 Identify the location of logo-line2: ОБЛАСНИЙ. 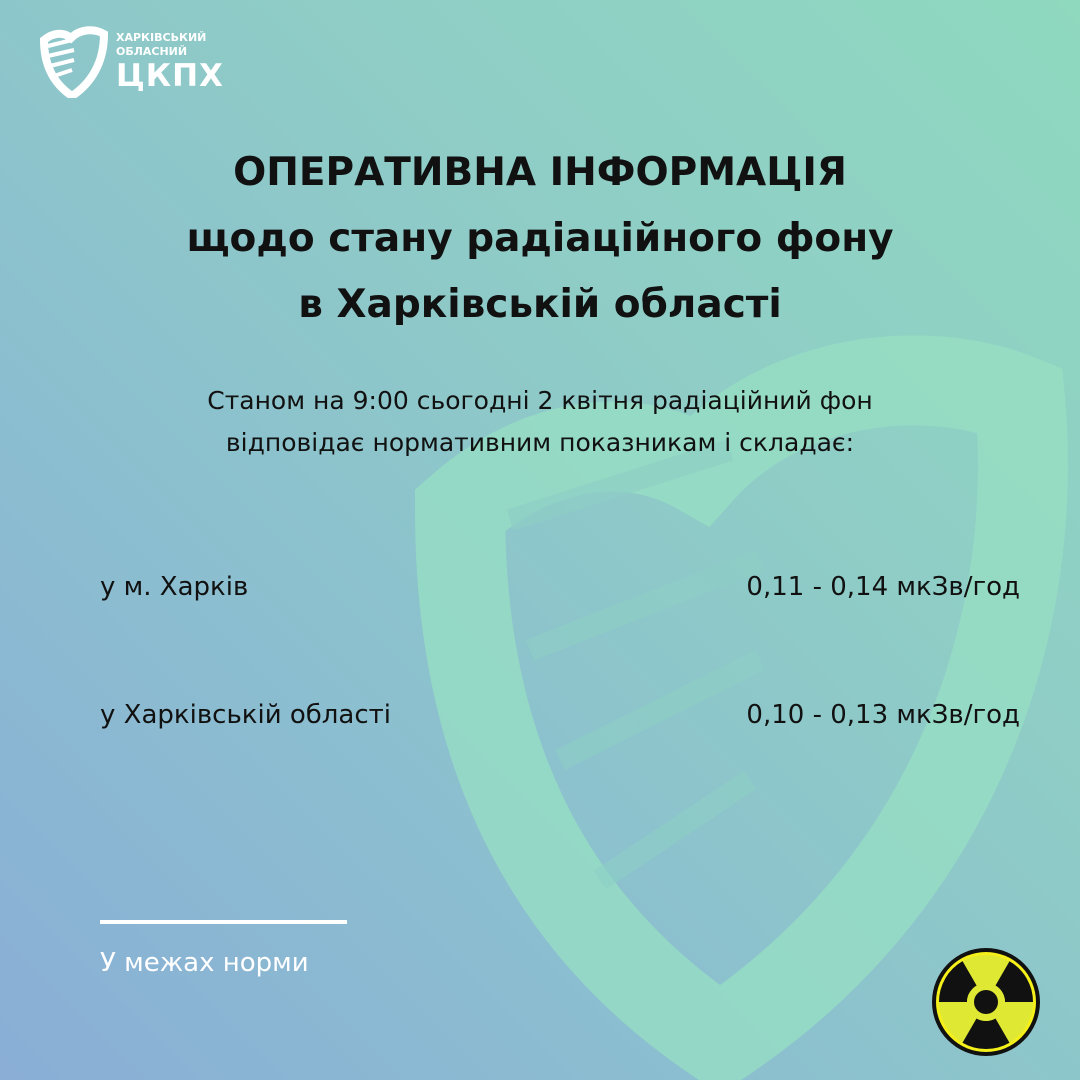
(152, 51).